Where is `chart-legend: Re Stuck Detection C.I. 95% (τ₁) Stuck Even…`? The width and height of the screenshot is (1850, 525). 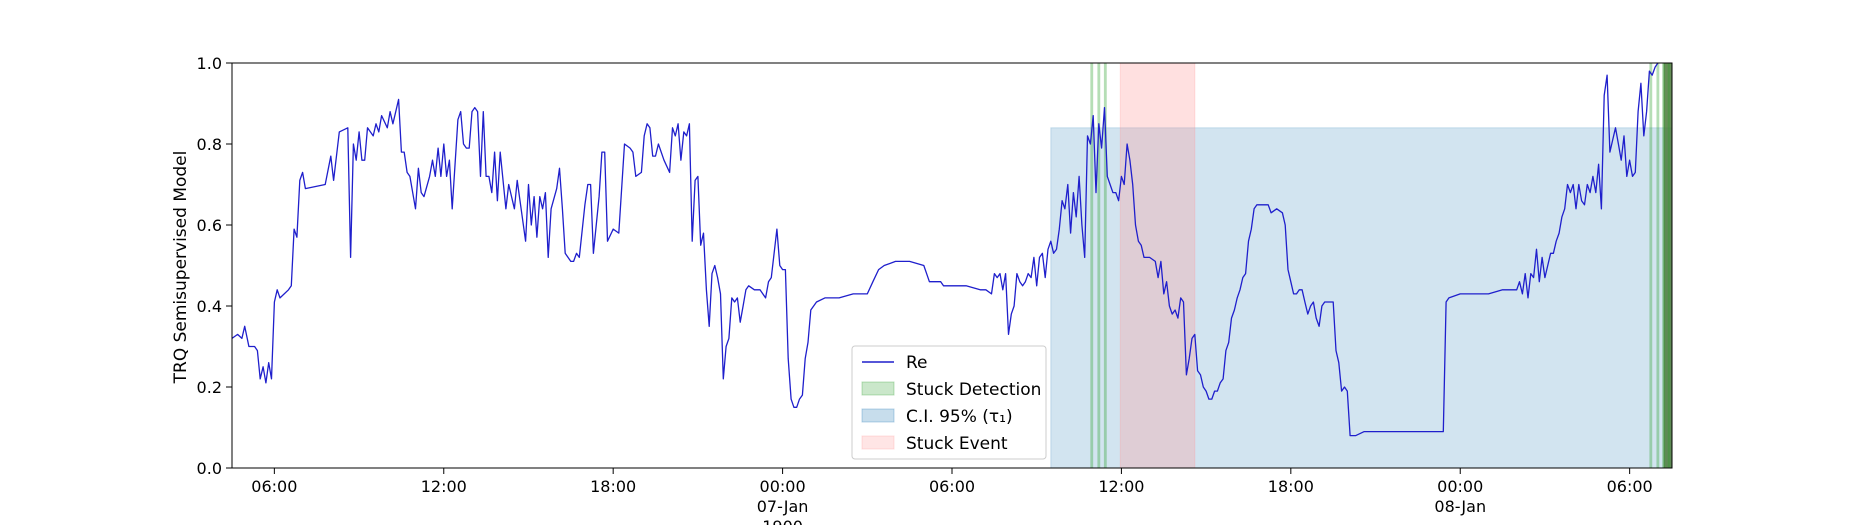
chart-legend: Re Stuck Detection C.I. 95% (τ₁) Stuck Even… is located at coordinates (949, 402).